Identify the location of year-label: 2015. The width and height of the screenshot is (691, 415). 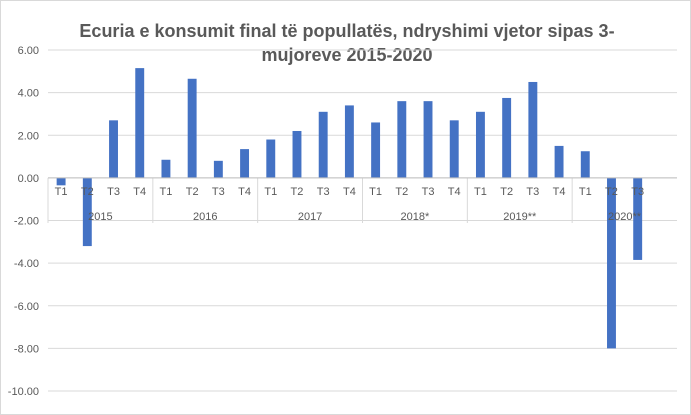
(100, 217).